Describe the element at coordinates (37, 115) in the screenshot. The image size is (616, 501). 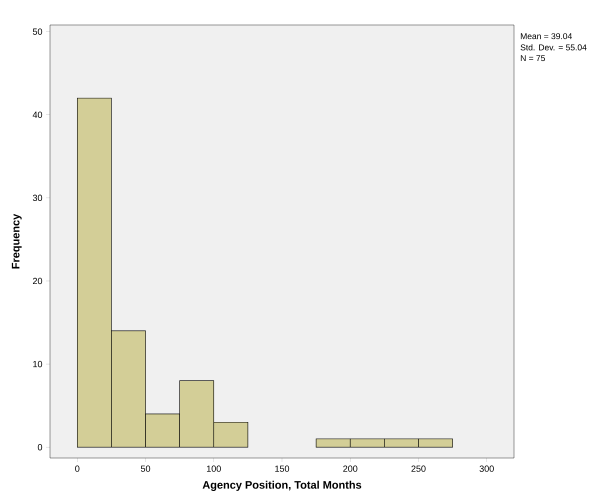
I see `y-tick-label: 40` at that location.